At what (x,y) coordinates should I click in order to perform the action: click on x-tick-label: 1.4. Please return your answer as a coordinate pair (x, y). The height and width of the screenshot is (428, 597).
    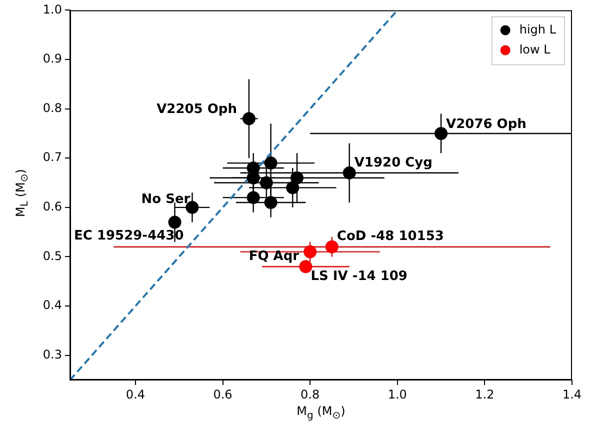
    Looking at the image, I should click on (572, 394).